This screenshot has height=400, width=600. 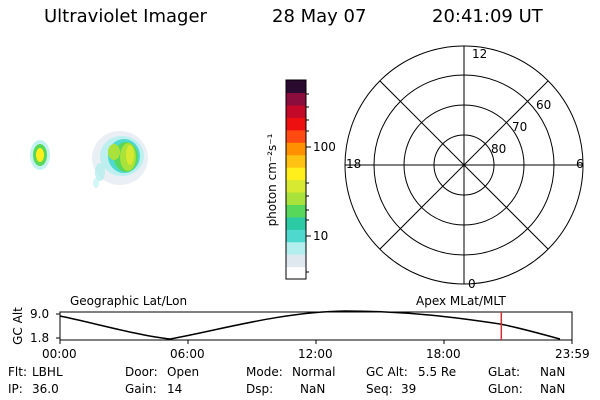 I want to click on colorbar-label-10: 10, so click(x=321, y=236).